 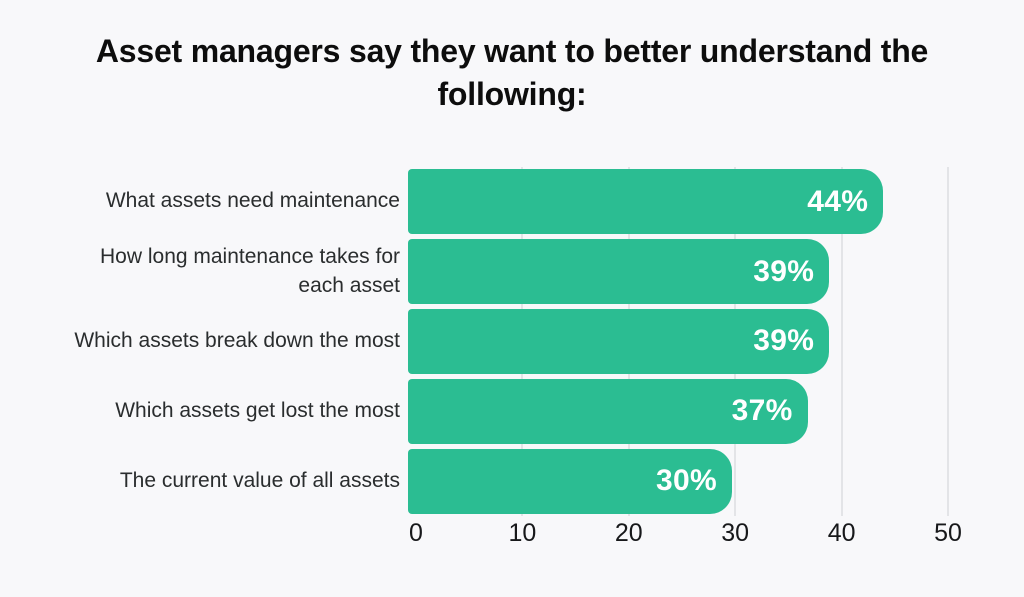 I want to click on x-tick-label: 40, so click(x=841, y=533).